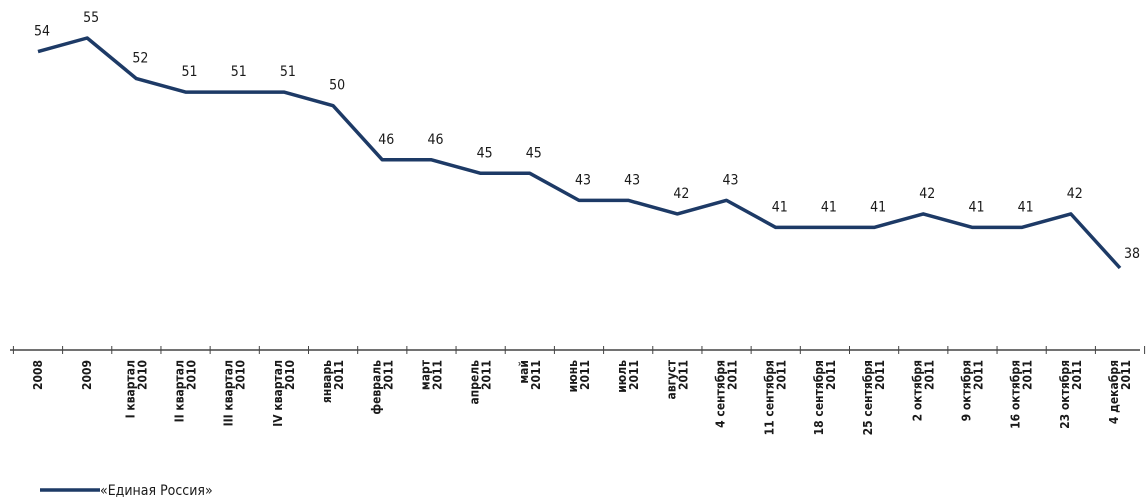 This screenshot has width=1146, height=502. I want to click on x-tick-label: 11 сентября2011, so click(776, 397).